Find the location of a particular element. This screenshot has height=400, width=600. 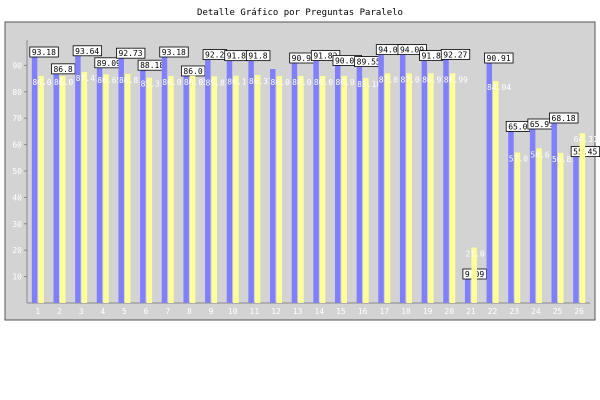

value-label: 92.73 is located at coordinates (130, 53).